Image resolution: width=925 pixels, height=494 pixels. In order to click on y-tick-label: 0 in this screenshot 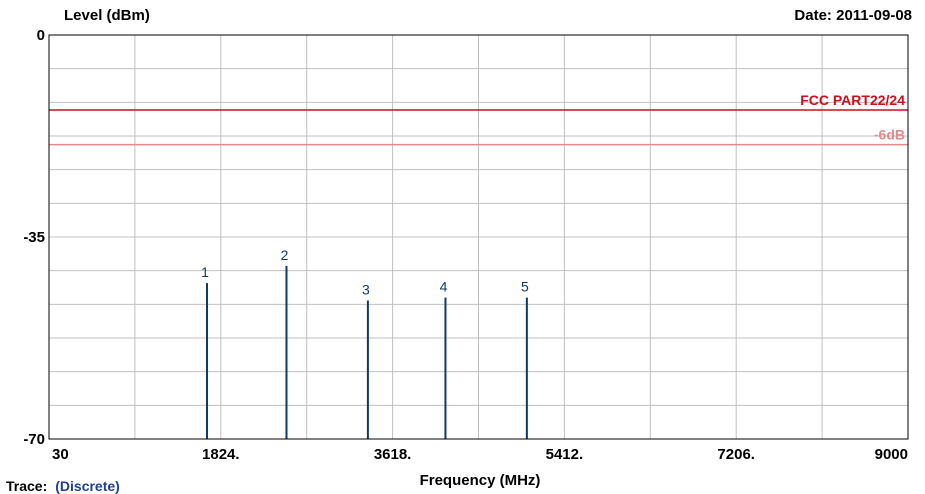, I will do `click(41, 35)`.